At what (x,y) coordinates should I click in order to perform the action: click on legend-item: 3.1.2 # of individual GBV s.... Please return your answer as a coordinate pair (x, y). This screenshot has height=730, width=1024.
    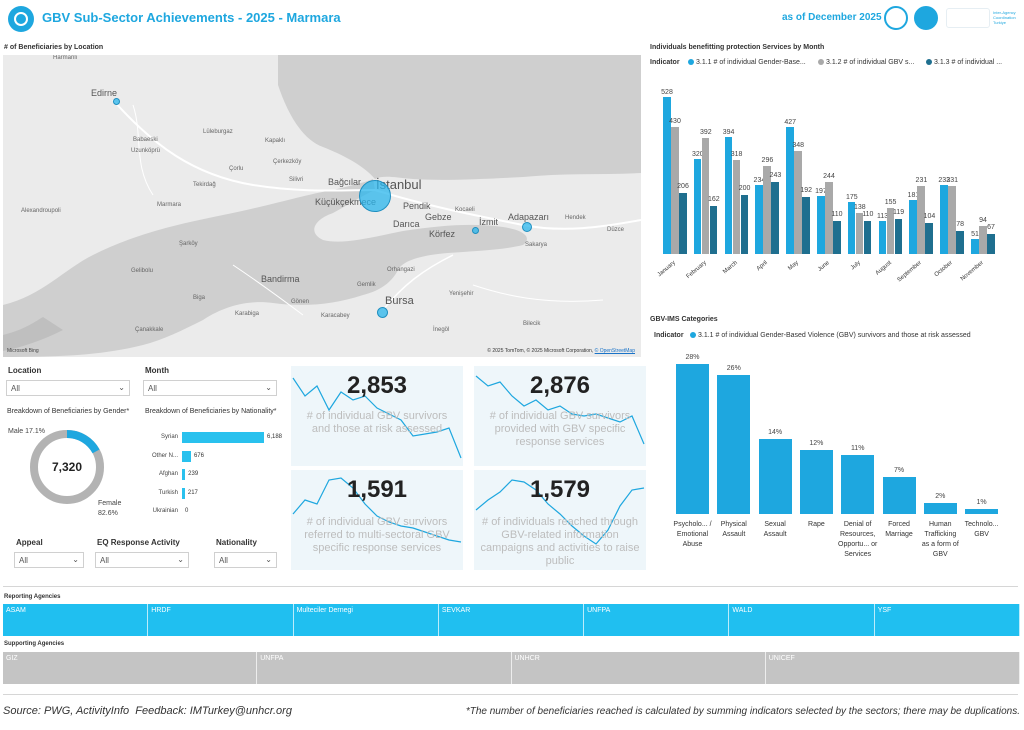
    Looking at the image, I should click on (866, 62).